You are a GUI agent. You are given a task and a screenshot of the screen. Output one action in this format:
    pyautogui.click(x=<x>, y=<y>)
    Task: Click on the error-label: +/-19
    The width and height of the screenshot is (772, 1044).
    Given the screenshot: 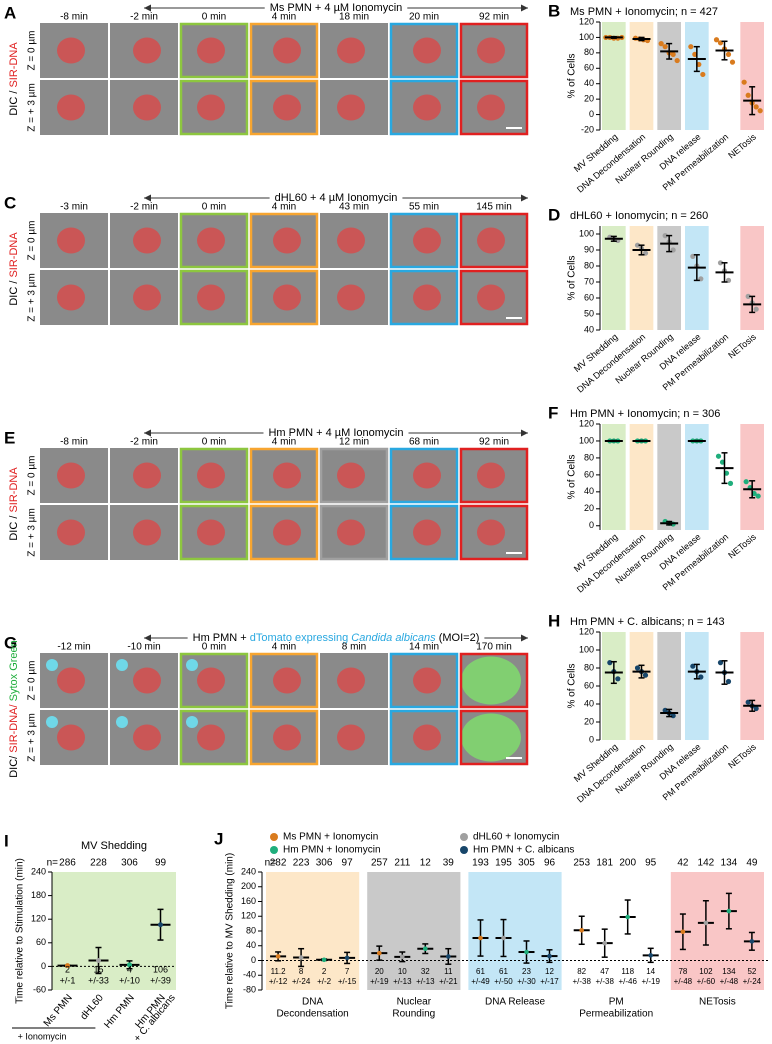 What is the action you would take?
    pyautogui.click(x=379, y=981)
    